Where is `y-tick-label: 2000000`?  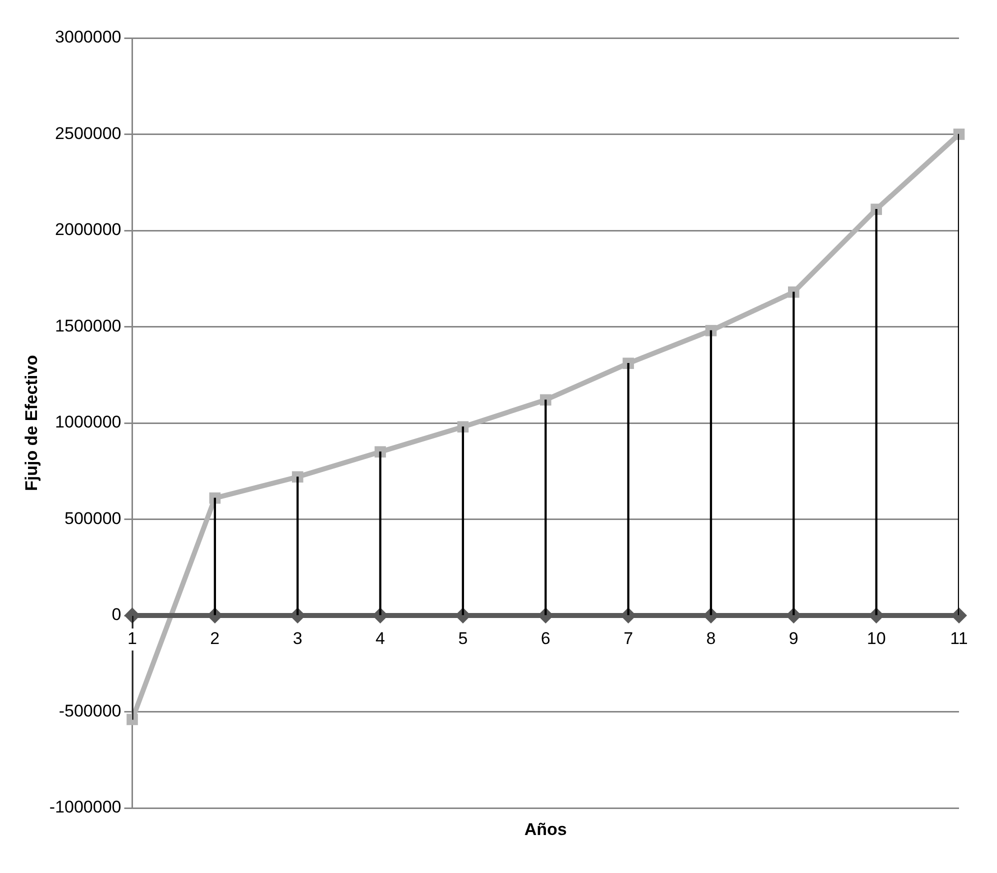 y-tick-label: 2000000 is located at coordinates (88, 230).